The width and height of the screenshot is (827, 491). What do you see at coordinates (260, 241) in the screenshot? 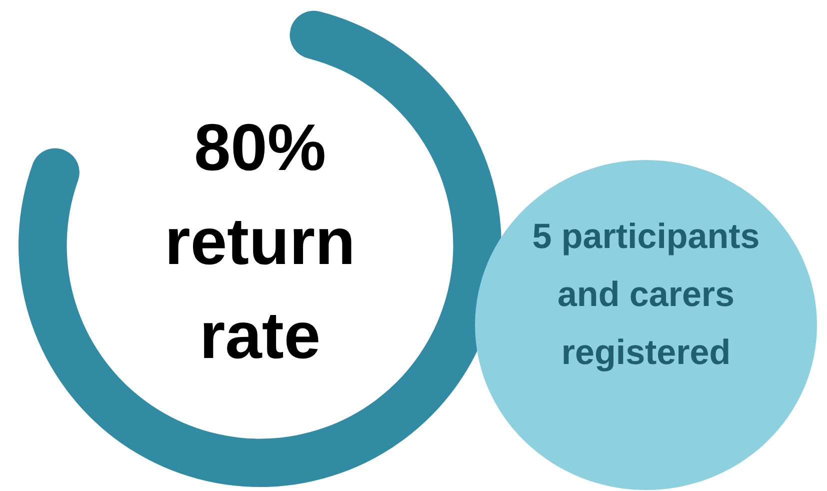
I see `text: 80% return rate` at bounding box center [260, 241].